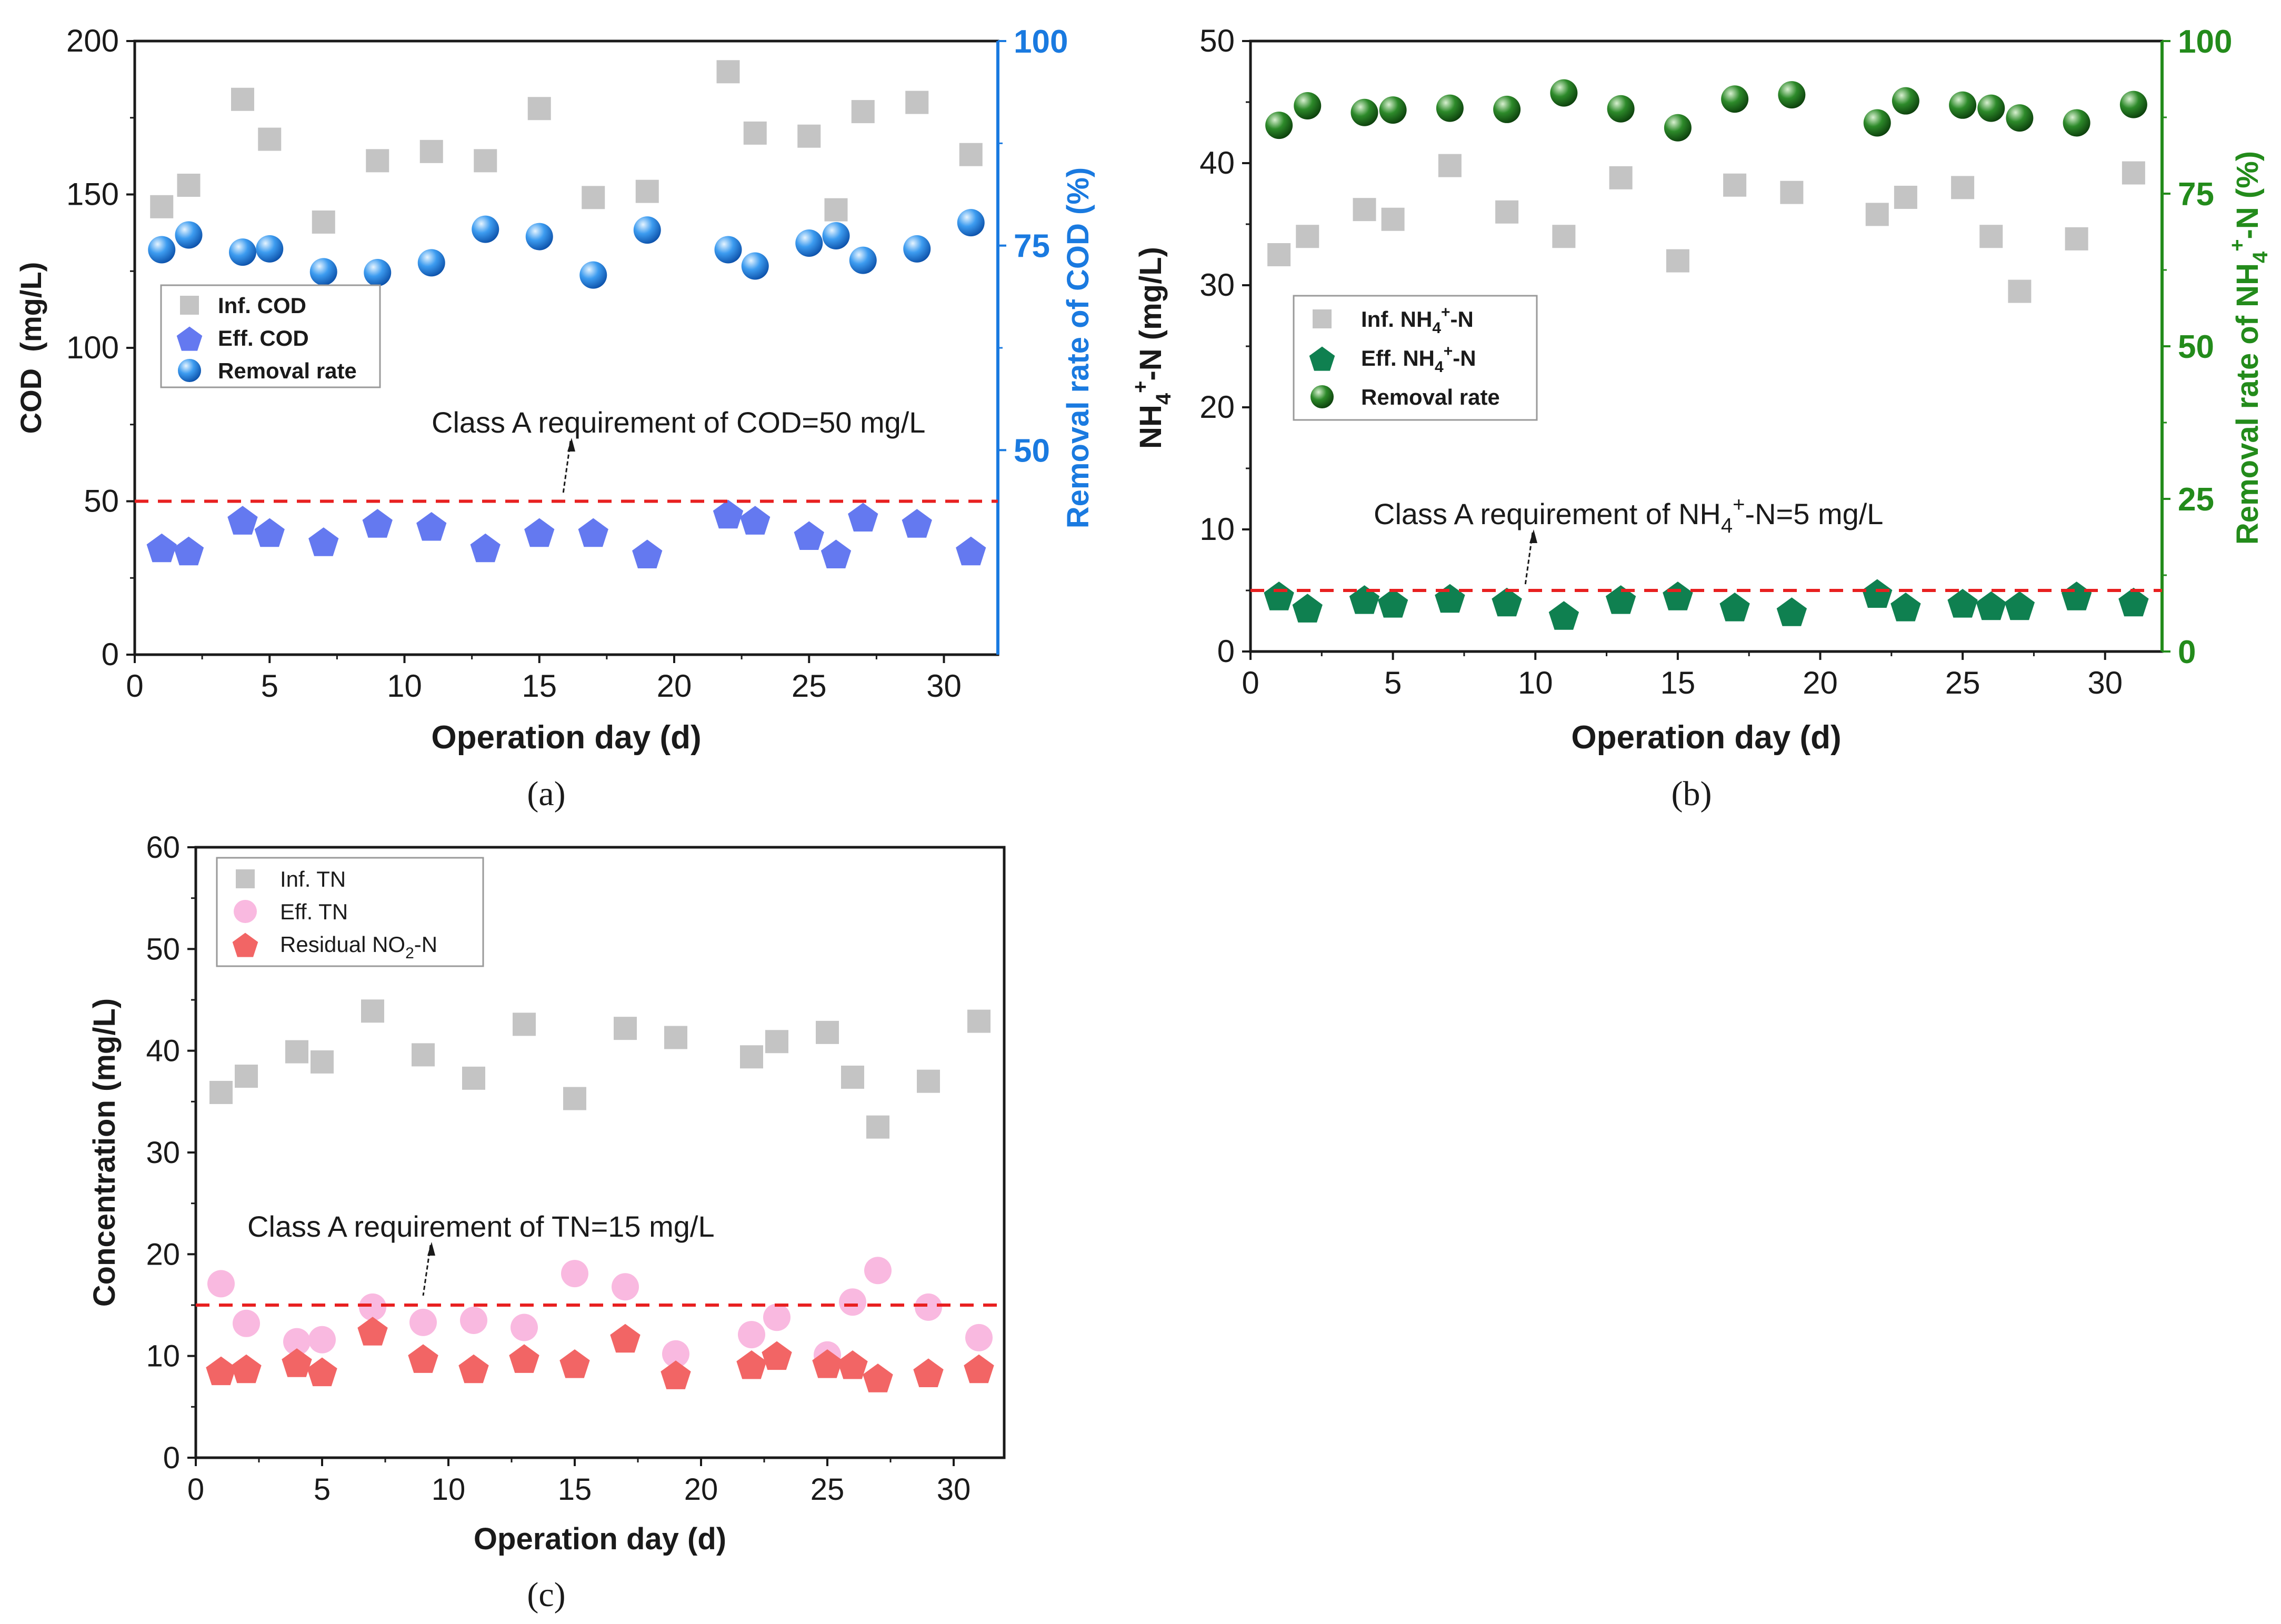 This screenshot has height=1624, width=2281. I want to click on x-tick-label: 30, so click(954, 1490).